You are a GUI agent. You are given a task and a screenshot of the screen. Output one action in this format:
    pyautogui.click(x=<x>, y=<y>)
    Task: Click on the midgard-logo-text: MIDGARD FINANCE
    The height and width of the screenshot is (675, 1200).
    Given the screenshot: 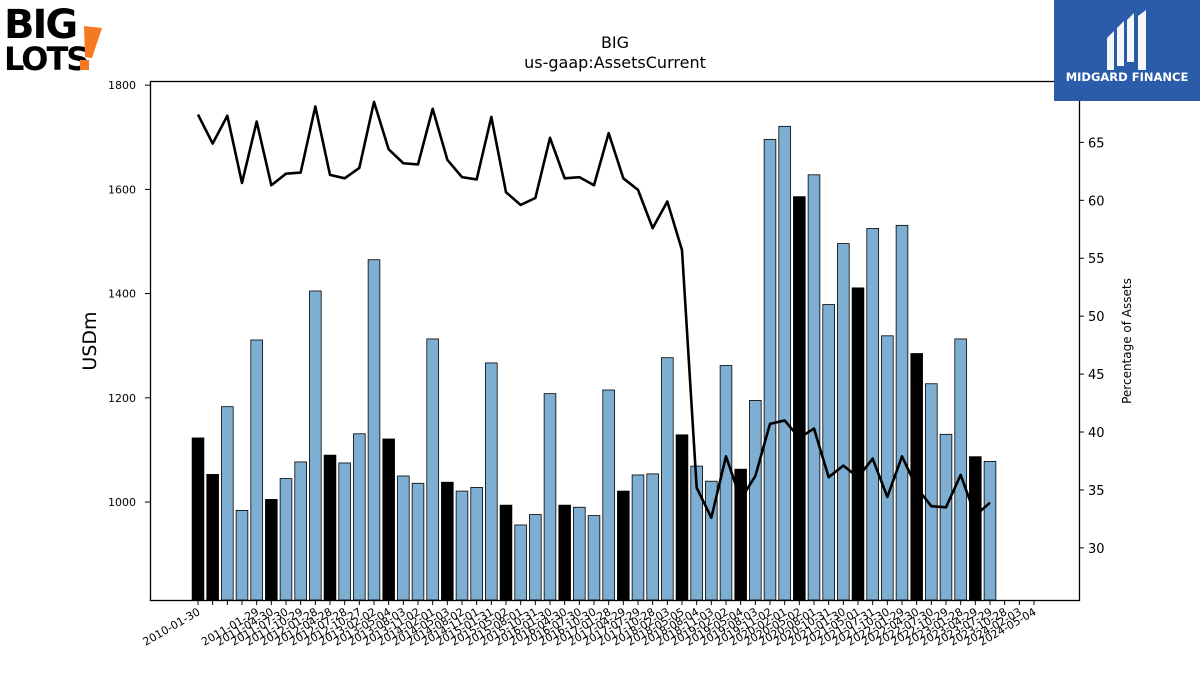 What is the action you would take?
    pyautogui.click(x=1127, y=77)
    